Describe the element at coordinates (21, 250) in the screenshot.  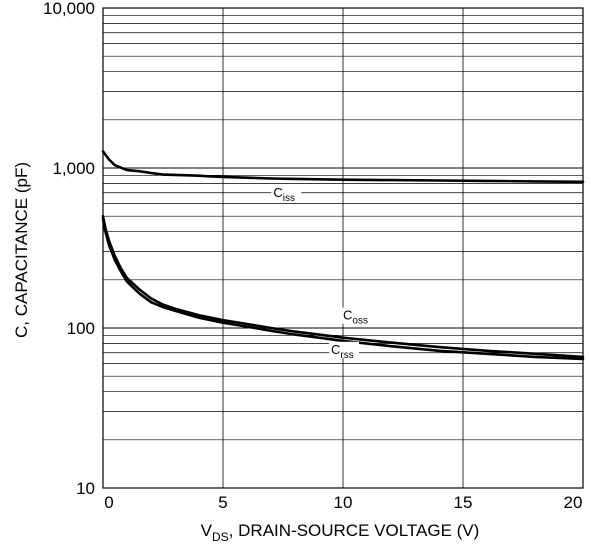
I see `y-axis-label: C, CAPACITANCE (pF)` at that location.